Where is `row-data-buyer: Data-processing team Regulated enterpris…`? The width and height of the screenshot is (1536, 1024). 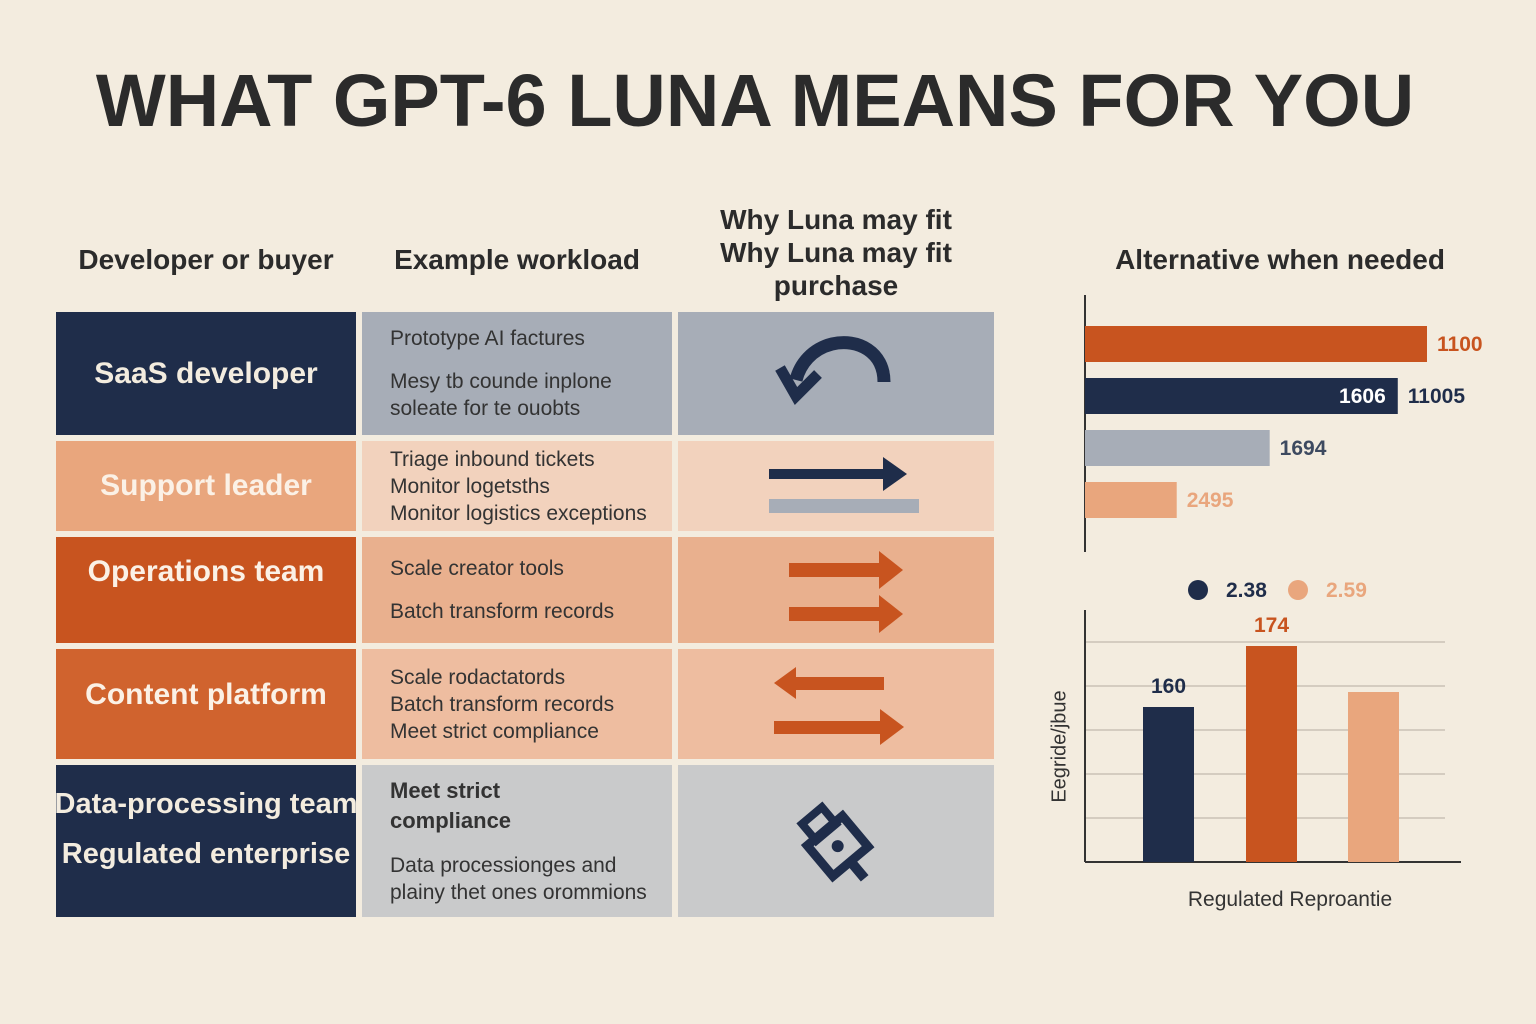 row-data-buyer: Data-processing team Regulated enterpris… is located at coordinates (206, 841).